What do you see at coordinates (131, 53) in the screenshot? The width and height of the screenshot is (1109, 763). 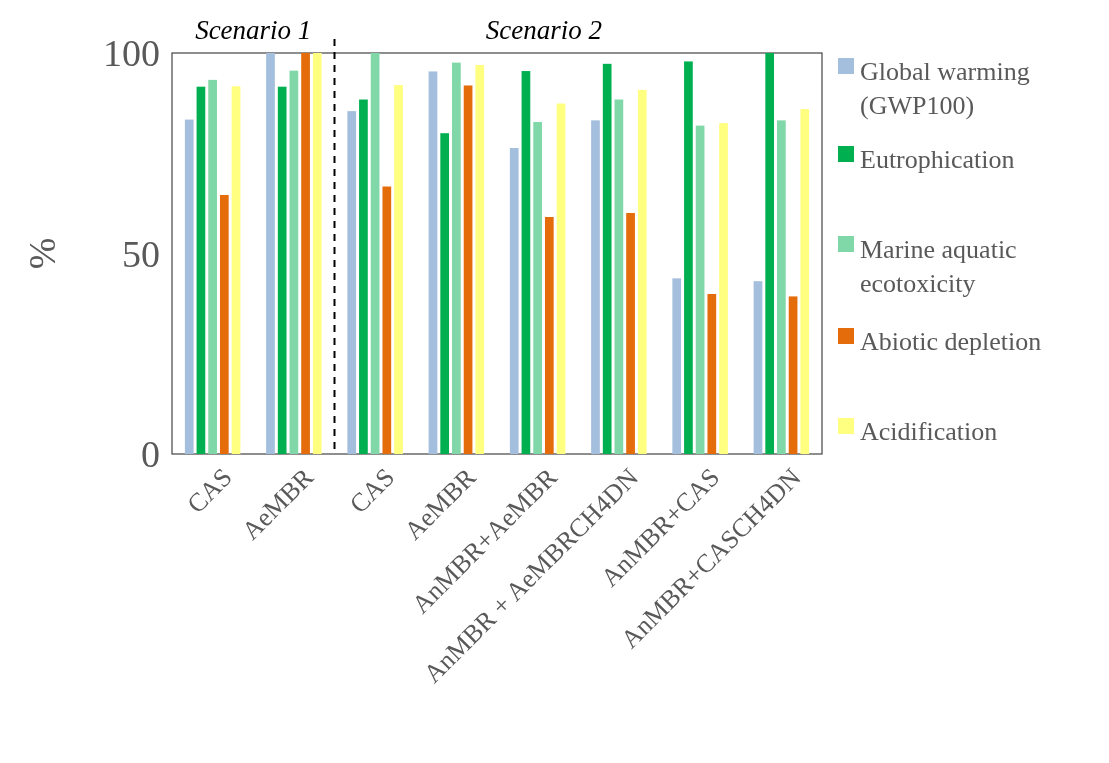 I see `y-tick-label: 100` at bounding box center [131, 53].